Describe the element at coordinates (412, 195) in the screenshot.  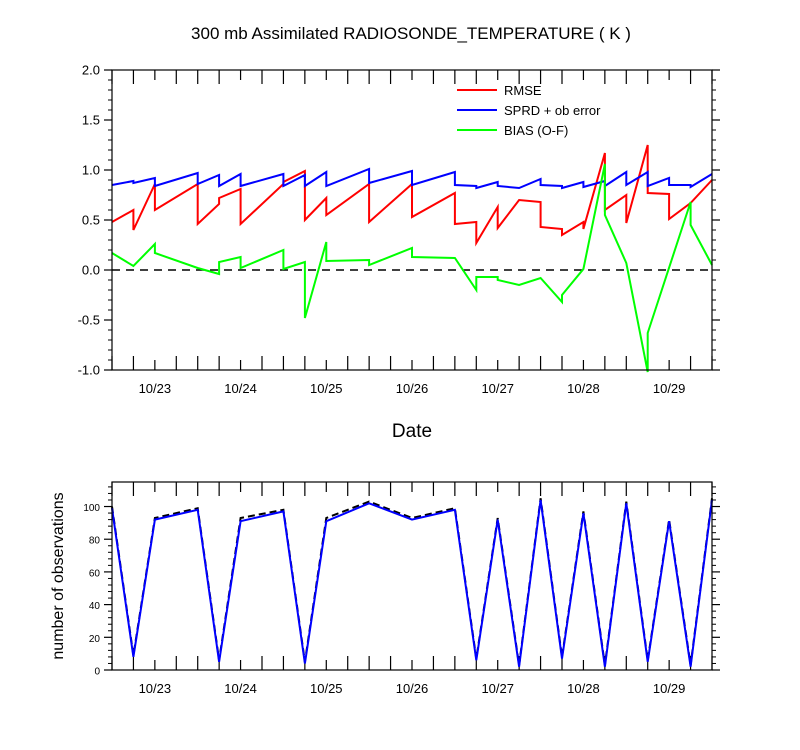
I see `top-series-rmse-line` at that location.